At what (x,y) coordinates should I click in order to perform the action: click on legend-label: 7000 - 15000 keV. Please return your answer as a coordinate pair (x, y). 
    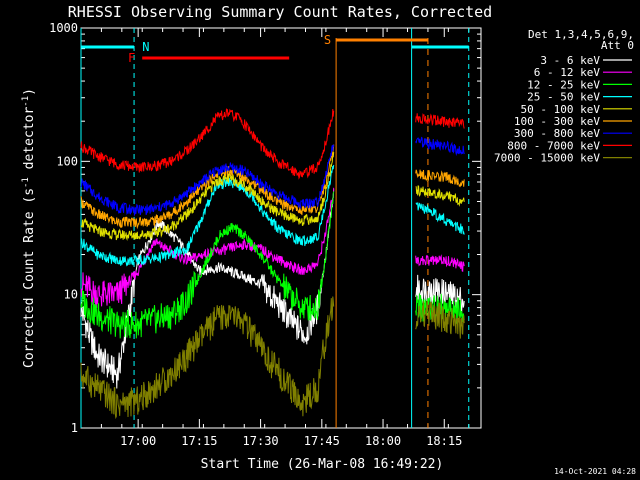
    Looking at the image, I should click on (547, 158).